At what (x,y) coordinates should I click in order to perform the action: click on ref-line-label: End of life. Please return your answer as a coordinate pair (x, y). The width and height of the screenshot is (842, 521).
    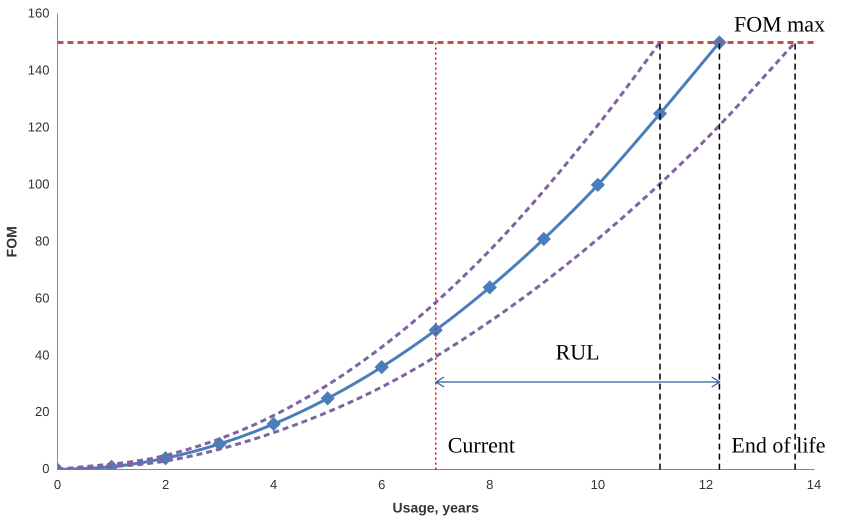
    Looking at the image, I should click on (778, 445).